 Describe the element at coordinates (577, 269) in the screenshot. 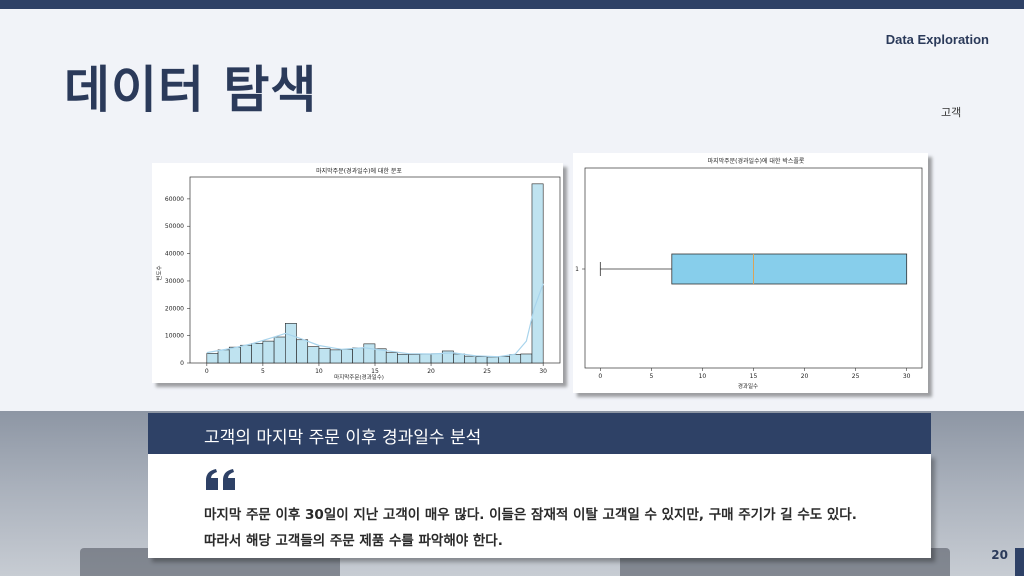

I see `y-tick-label: 1` at that location.